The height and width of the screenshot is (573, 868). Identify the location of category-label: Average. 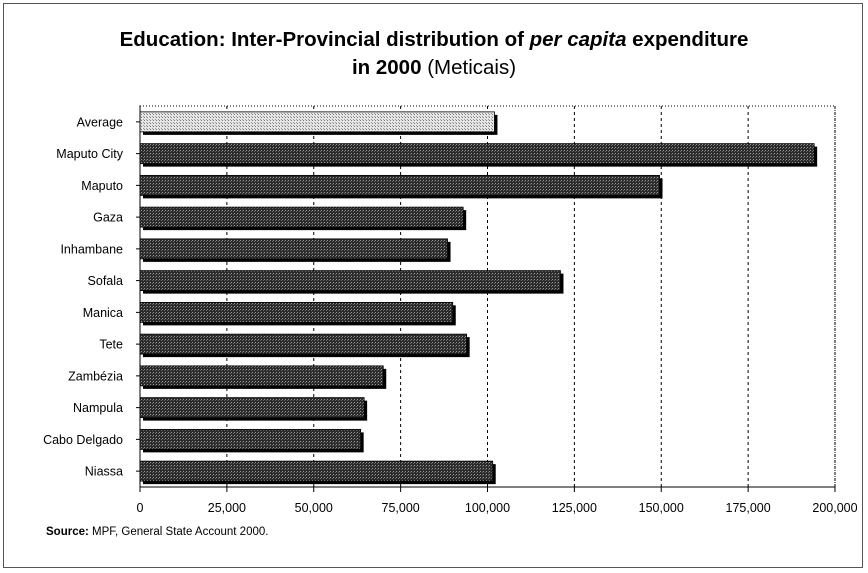
(100, 122).